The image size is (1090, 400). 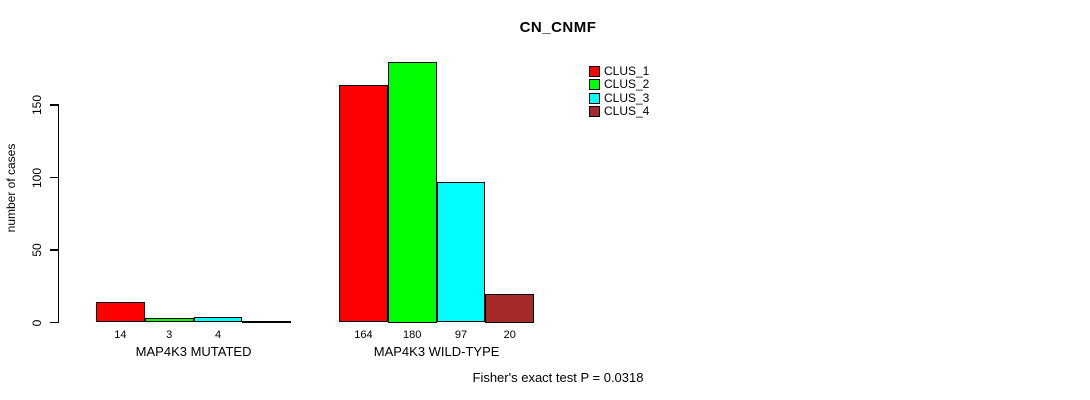 What do you see at coordinates (627, 84) in the screenshot?
I see `legend-item-label: CLUS_2` at bounding box center [627, 84].